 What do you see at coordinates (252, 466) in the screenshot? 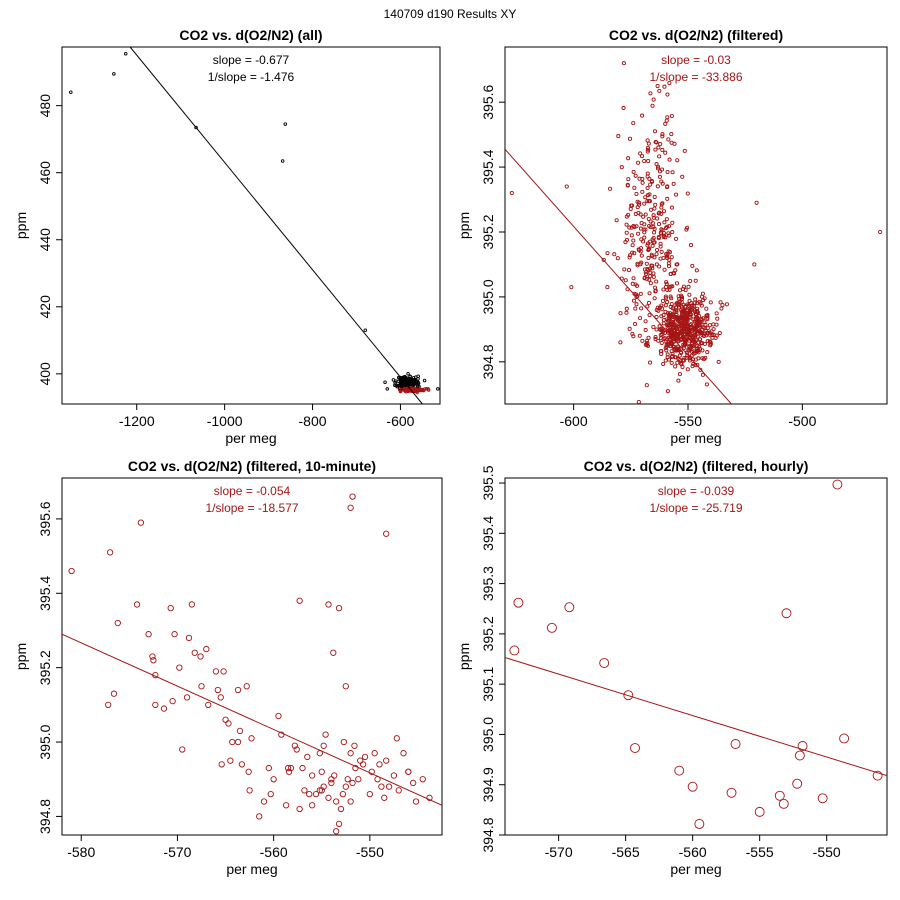
I see `chart-title: CO2 vs. d(O2/N2) (filtered, 10-minute)` at bounding box center [252, 466].